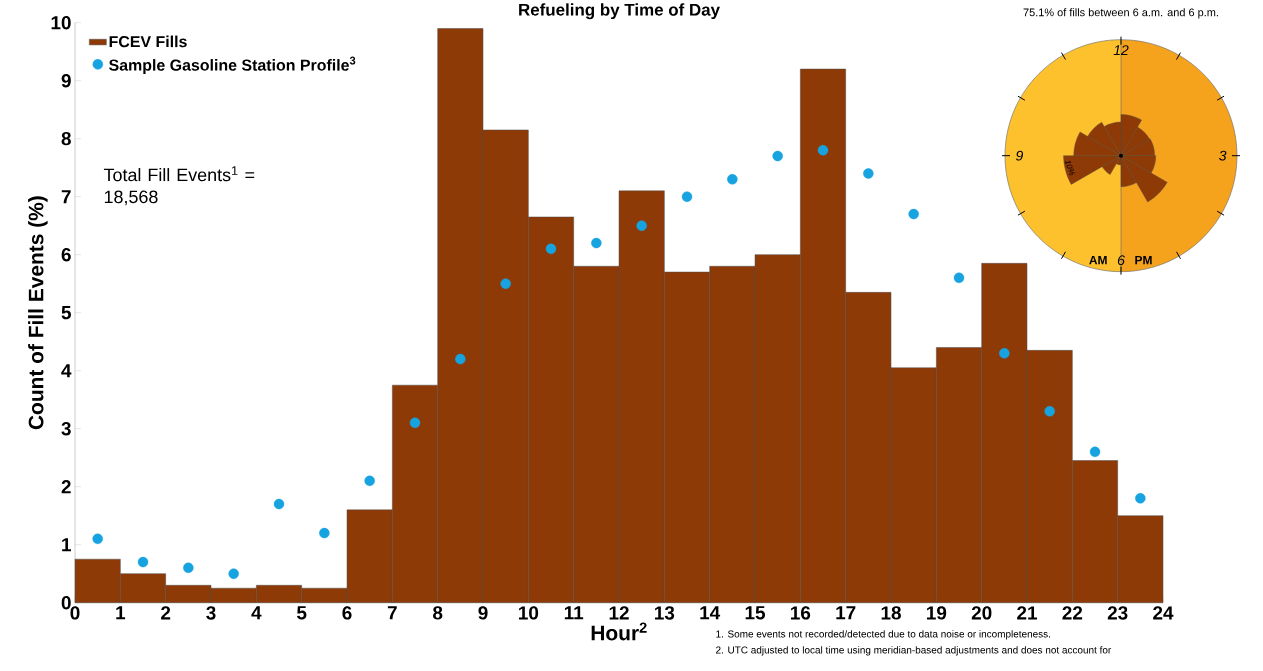 This screenshot has height=671, width=1263. Describe the element at coordinates (66, 139) in the screenshot. I see `y-tick-label: 8` at that location.